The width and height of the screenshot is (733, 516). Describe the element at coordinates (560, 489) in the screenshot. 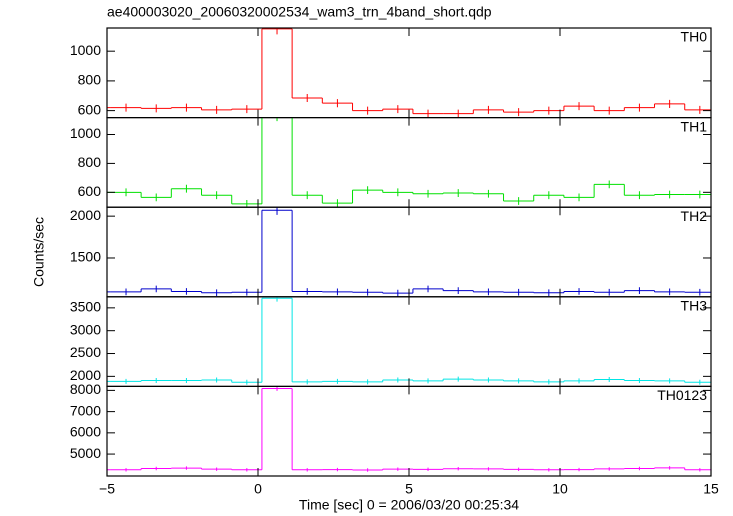

I see `x-tick-label: 10` at that location.